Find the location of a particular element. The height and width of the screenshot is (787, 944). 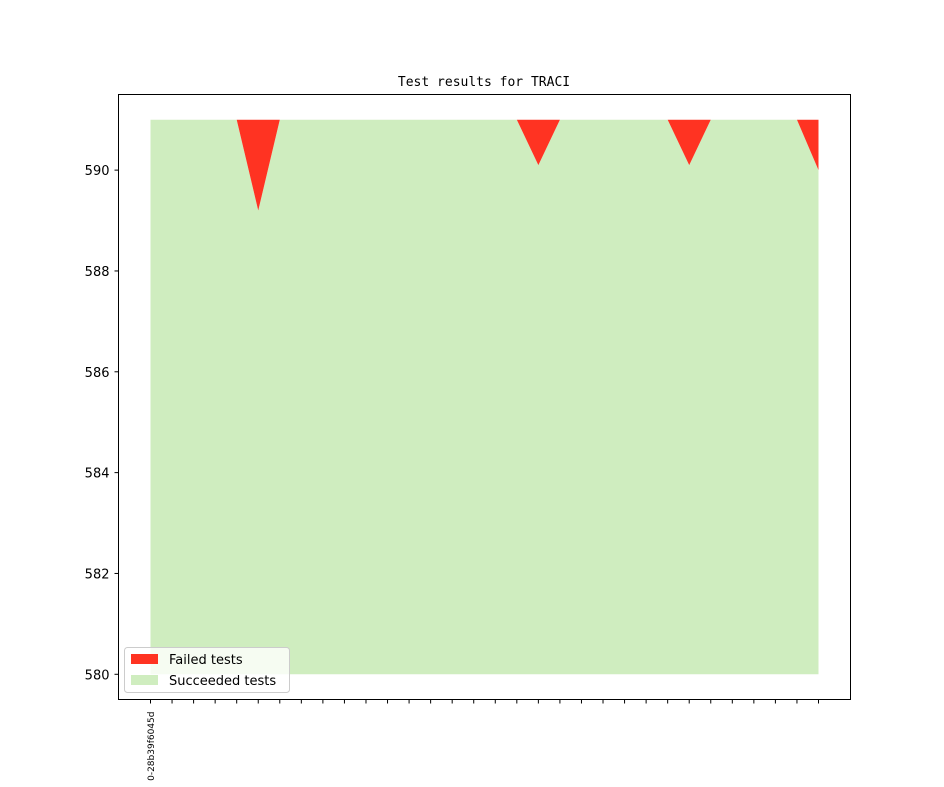

y-tick-label: 586 is located at coordinates (97, 373).